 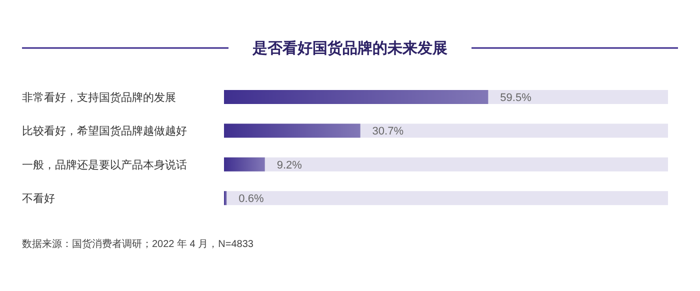 I want to click on y-tick-label: 非常看好，支持国货品牌的发展, so click(x=99, y=97).